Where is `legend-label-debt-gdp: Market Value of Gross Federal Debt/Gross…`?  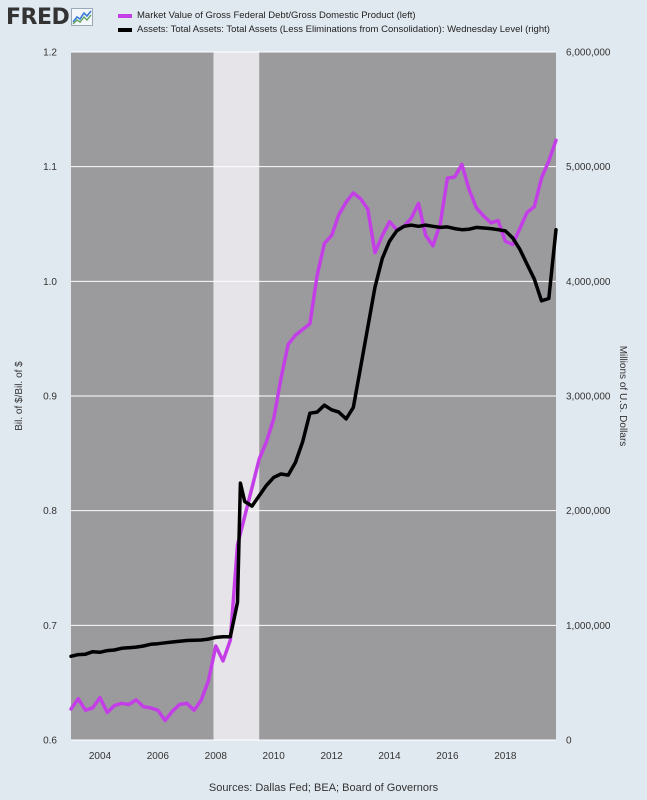
legend-label-debt-gdp: Market Value of Gross Federal Debt/Gross… is located at coordinates (276, 15).